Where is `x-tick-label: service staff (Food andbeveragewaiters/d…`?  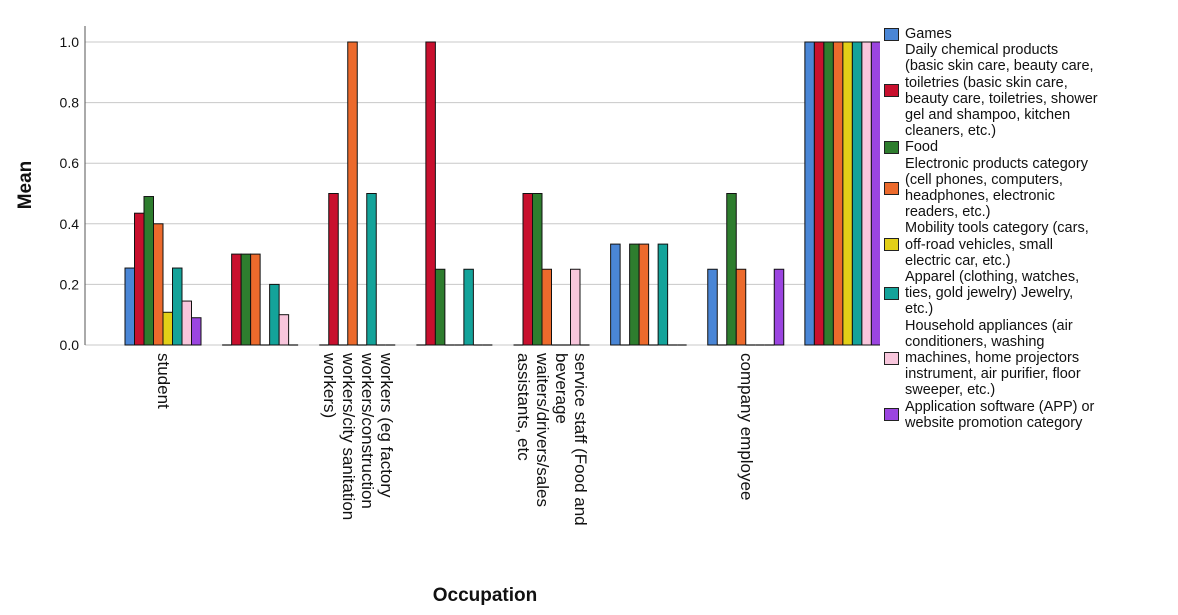
x-tick-label: service staff (Food andbeveragewaiters/d… is located at coordinates (552, 439).